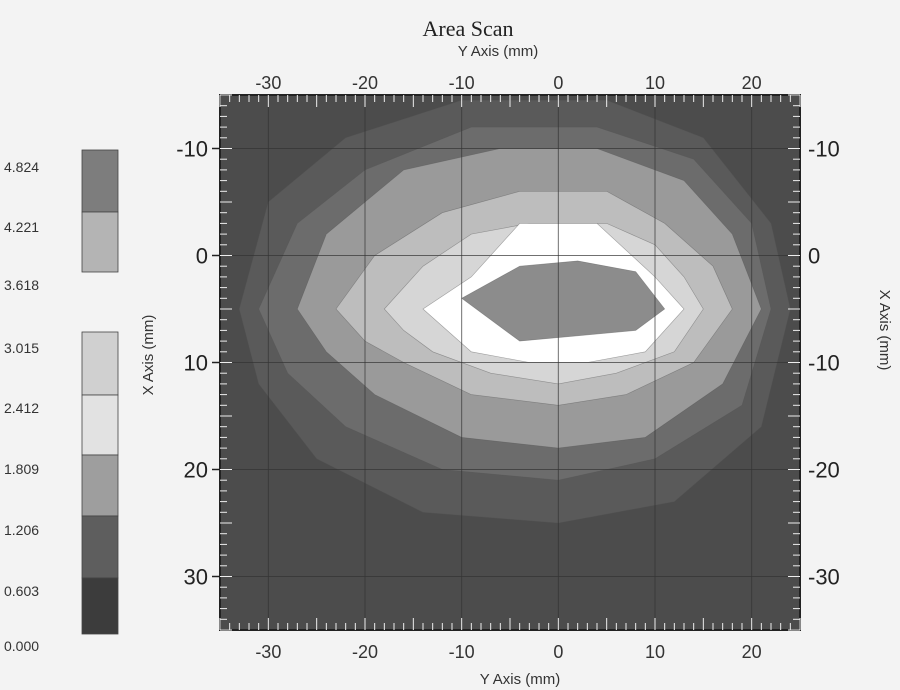  Describe the element at coordinates (192, 149) in the screenshot. I see `y-tick-label-left: -10` at that location.